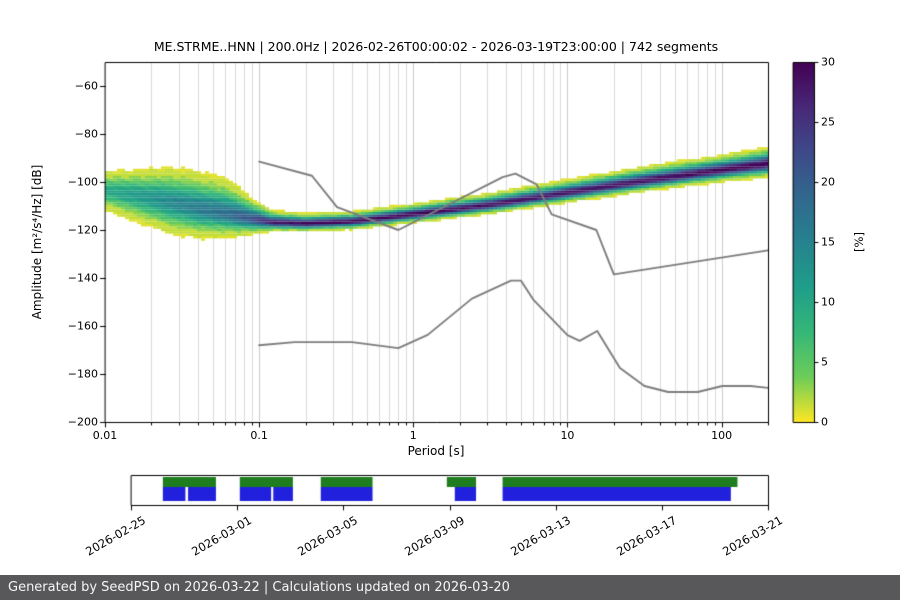 This screenshot has height=600, width=900. I want to click on colorbar-tick-label: 5, so click(824, 362).